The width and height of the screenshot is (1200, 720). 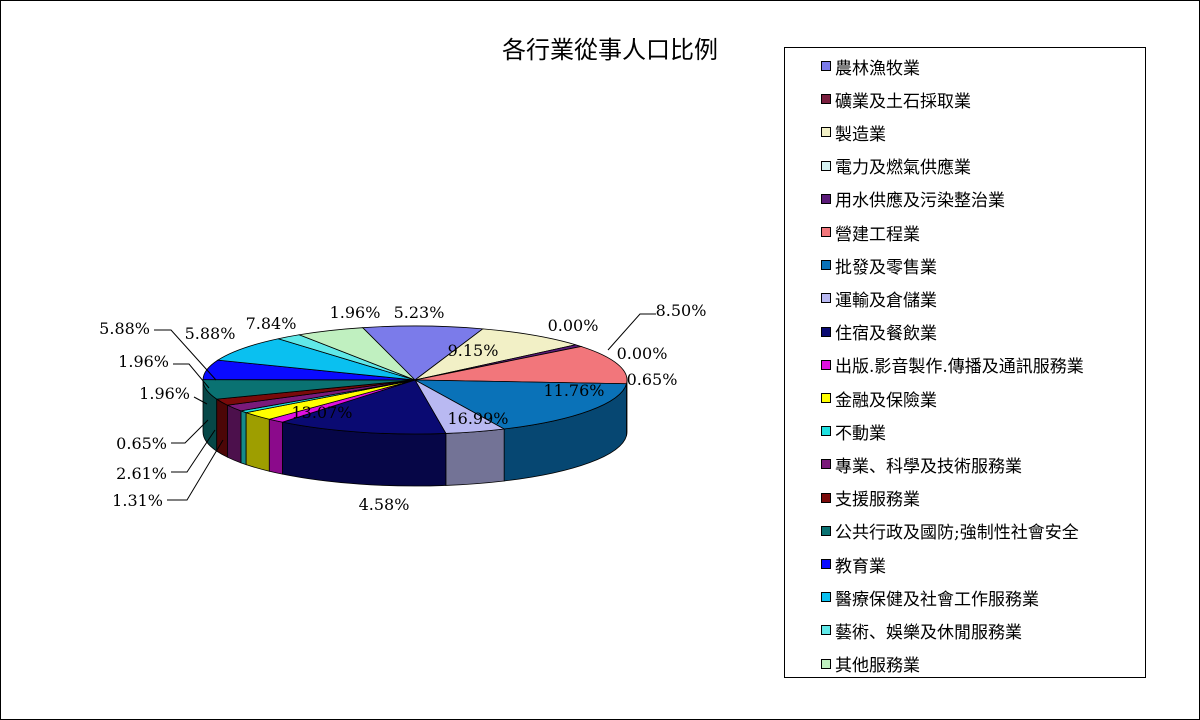 I want to click on legend-item: 支援服務業, so click(x=870, y=498).